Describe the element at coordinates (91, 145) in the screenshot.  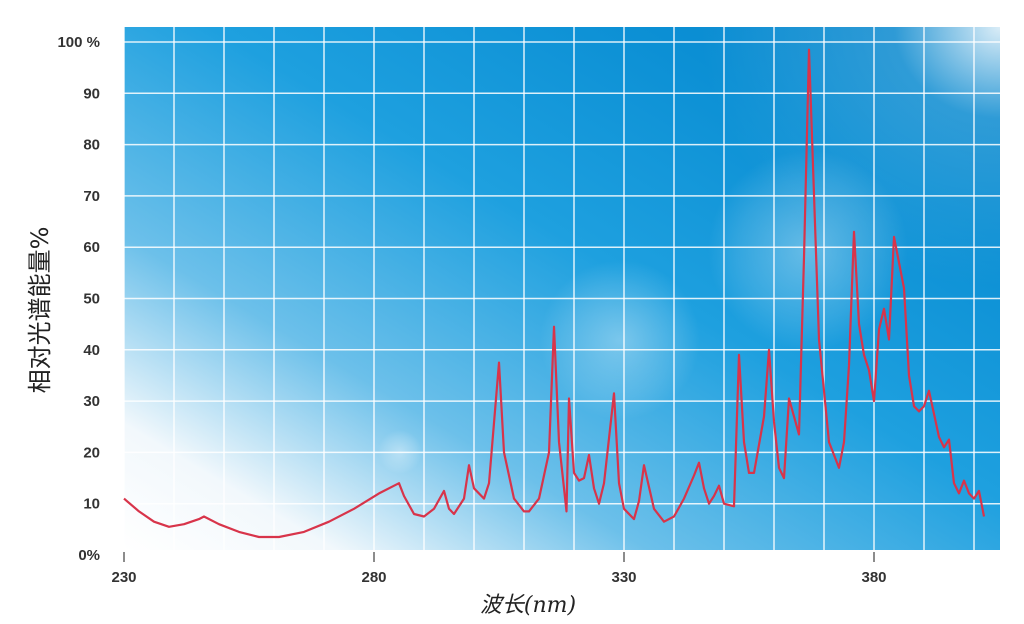
I see `y-tick-label: 80` at that location.